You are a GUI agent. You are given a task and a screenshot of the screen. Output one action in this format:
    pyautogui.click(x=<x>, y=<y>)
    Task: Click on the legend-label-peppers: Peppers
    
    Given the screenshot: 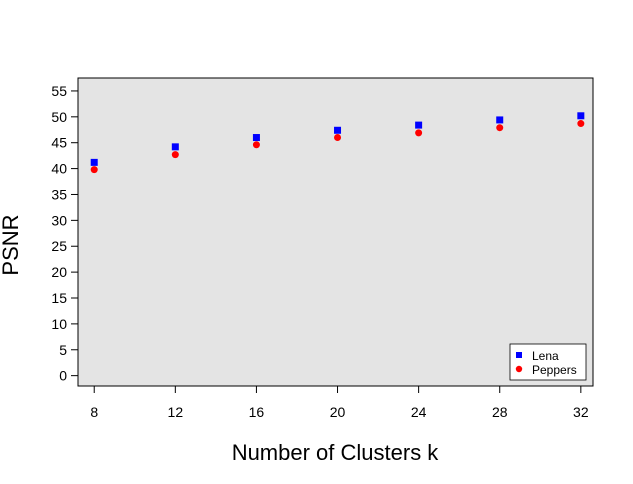 What is the action you would take?
    pyautogui.click(x=554, y=370)
    